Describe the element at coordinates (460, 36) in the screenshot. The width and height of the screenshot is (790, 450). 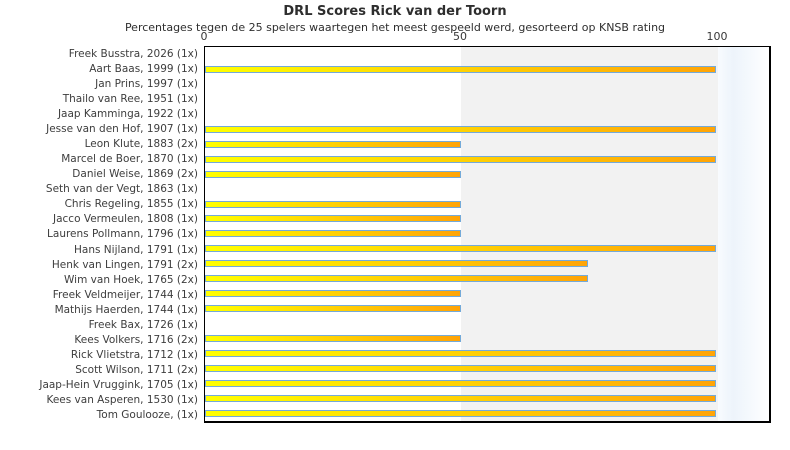
I see `x-axis-tick-50: 50` at that location.